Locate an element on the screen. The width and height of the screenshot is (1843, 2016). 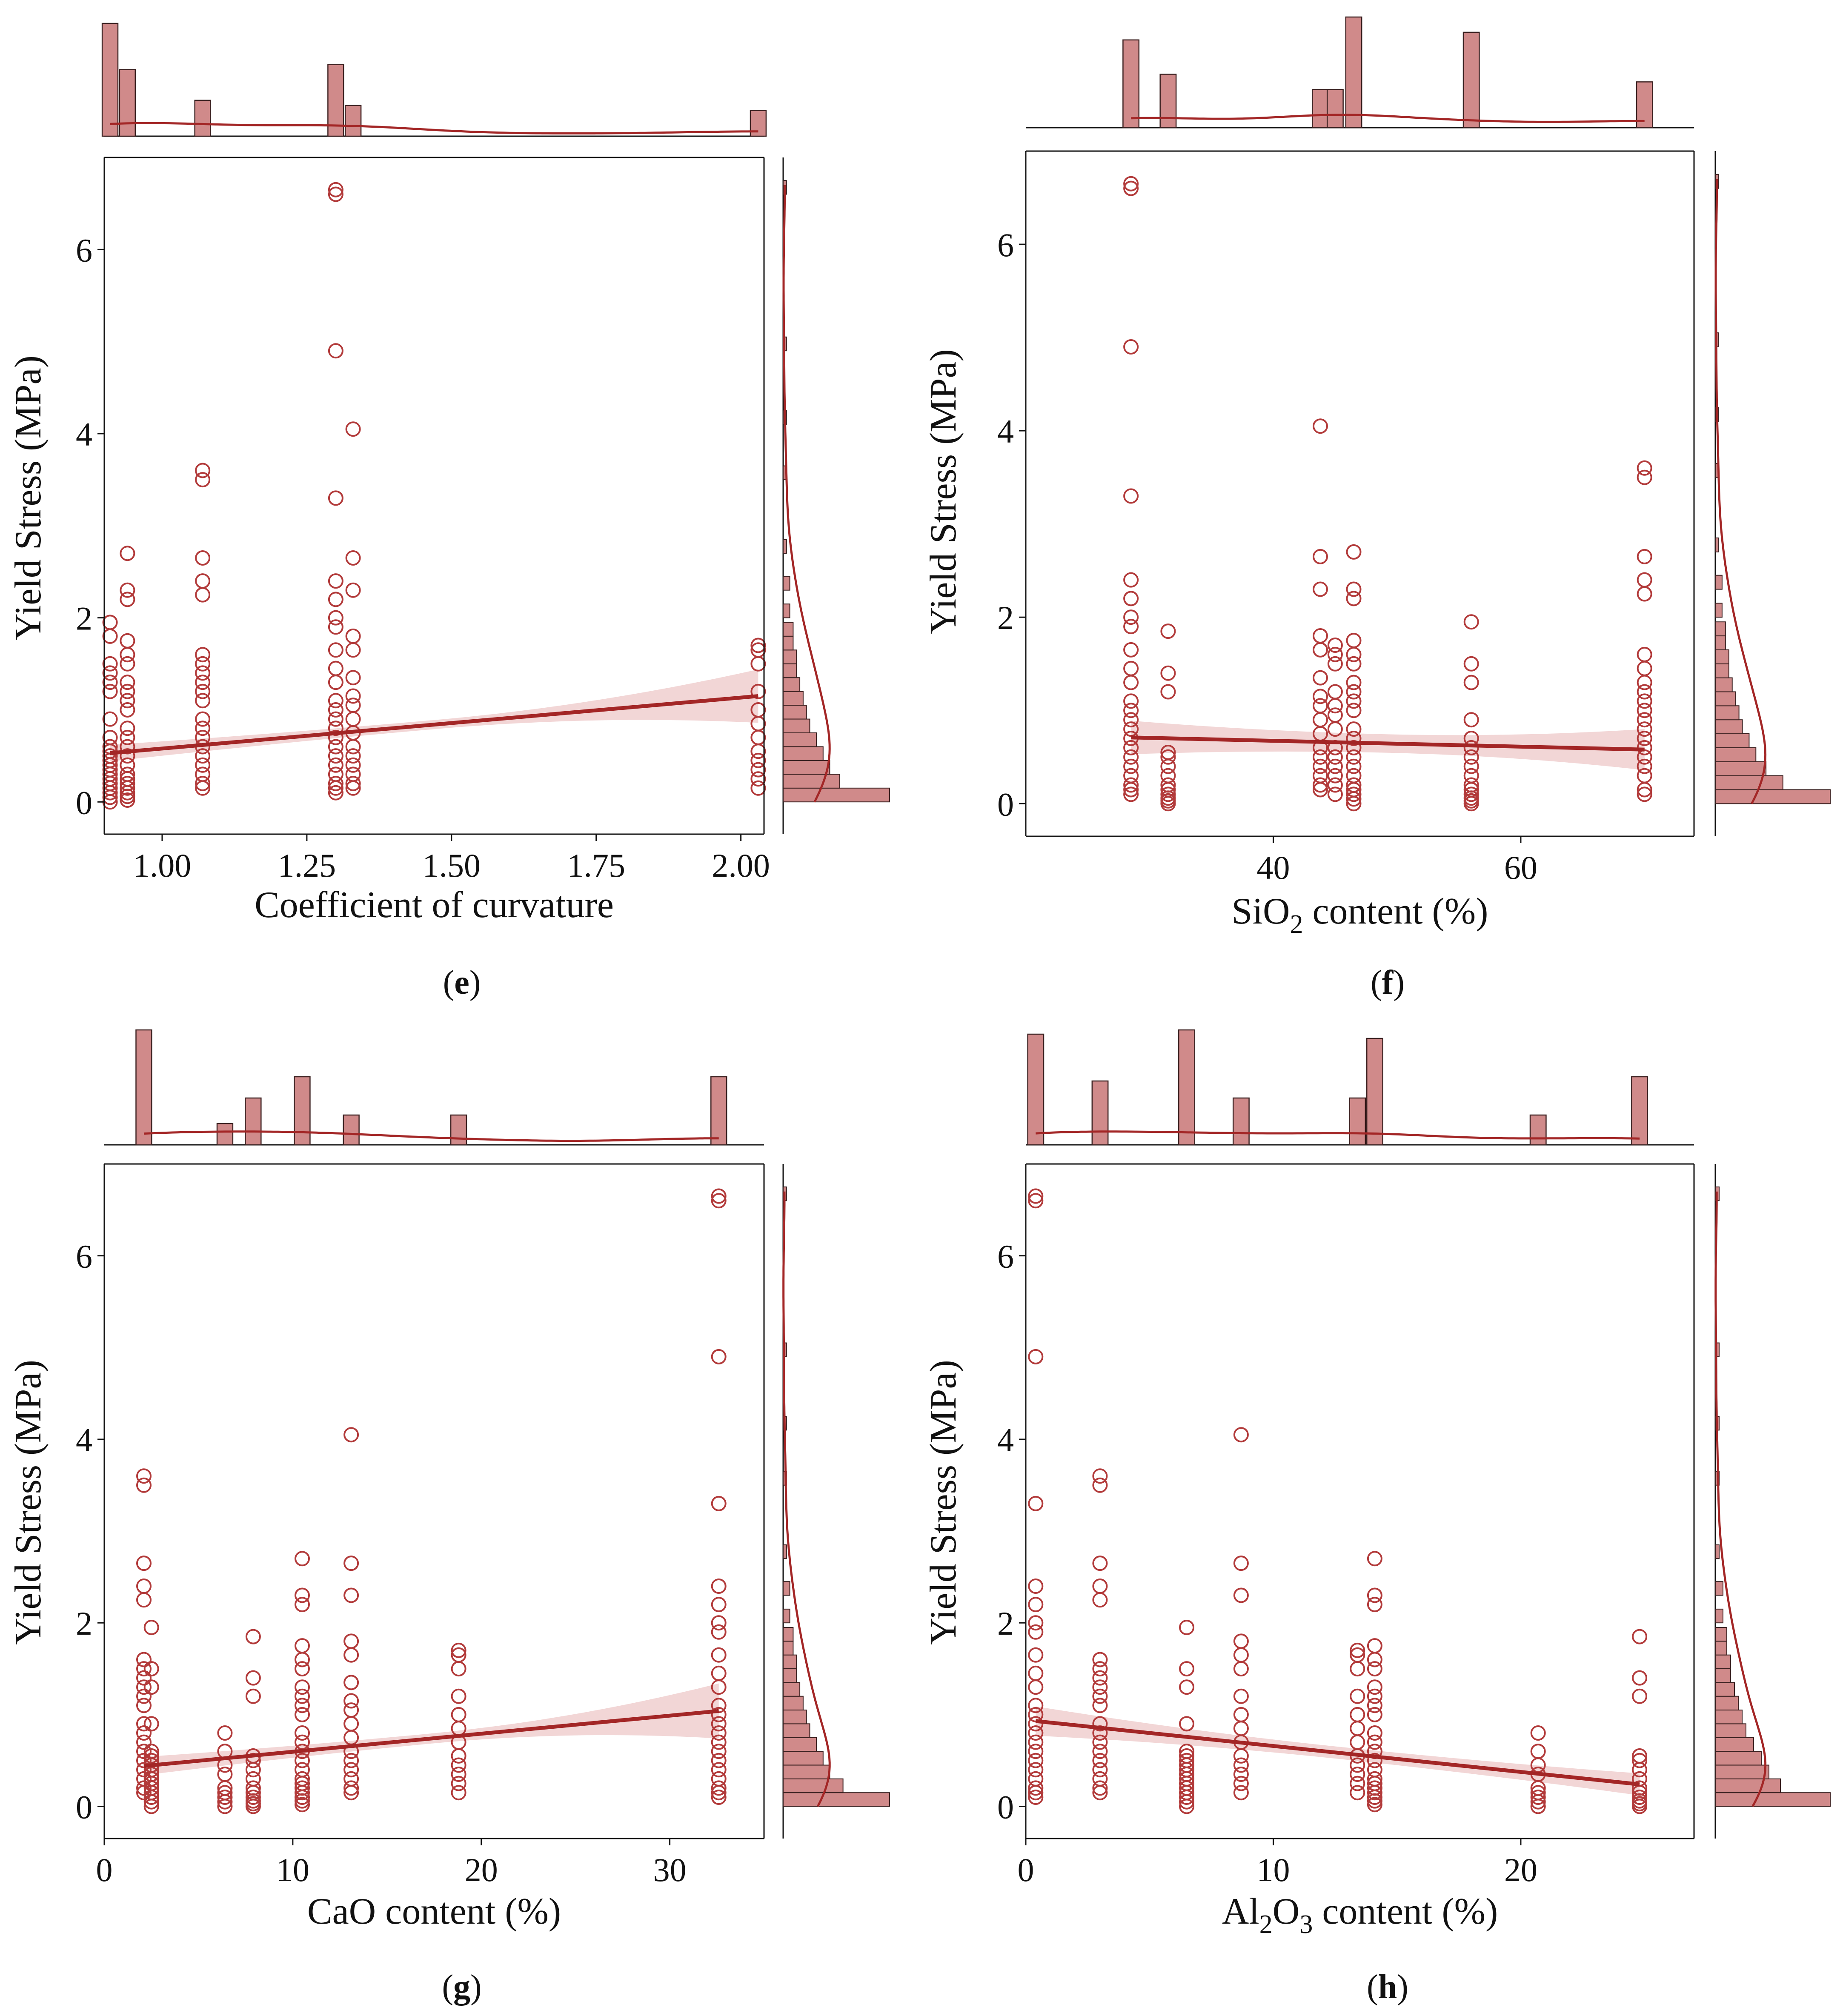
x-tick-label: 1.25 is located at coordinates (307, 865).